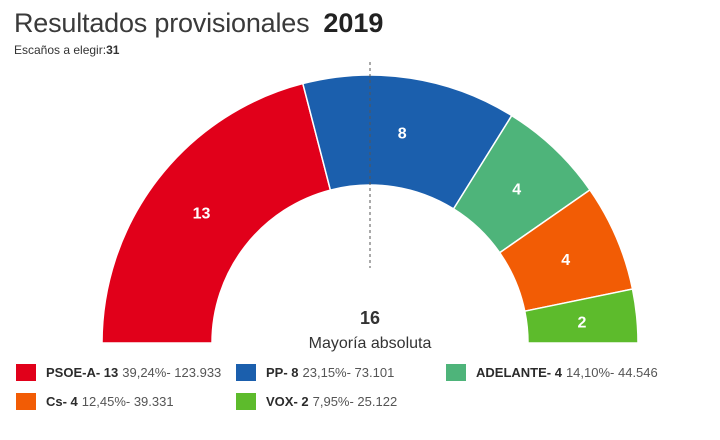 The width and height of the screenshot is (720, 440). Describe the element at coordinates (516, 190) in the screenshot. I see `seat-label-adelante: 4` at that location.